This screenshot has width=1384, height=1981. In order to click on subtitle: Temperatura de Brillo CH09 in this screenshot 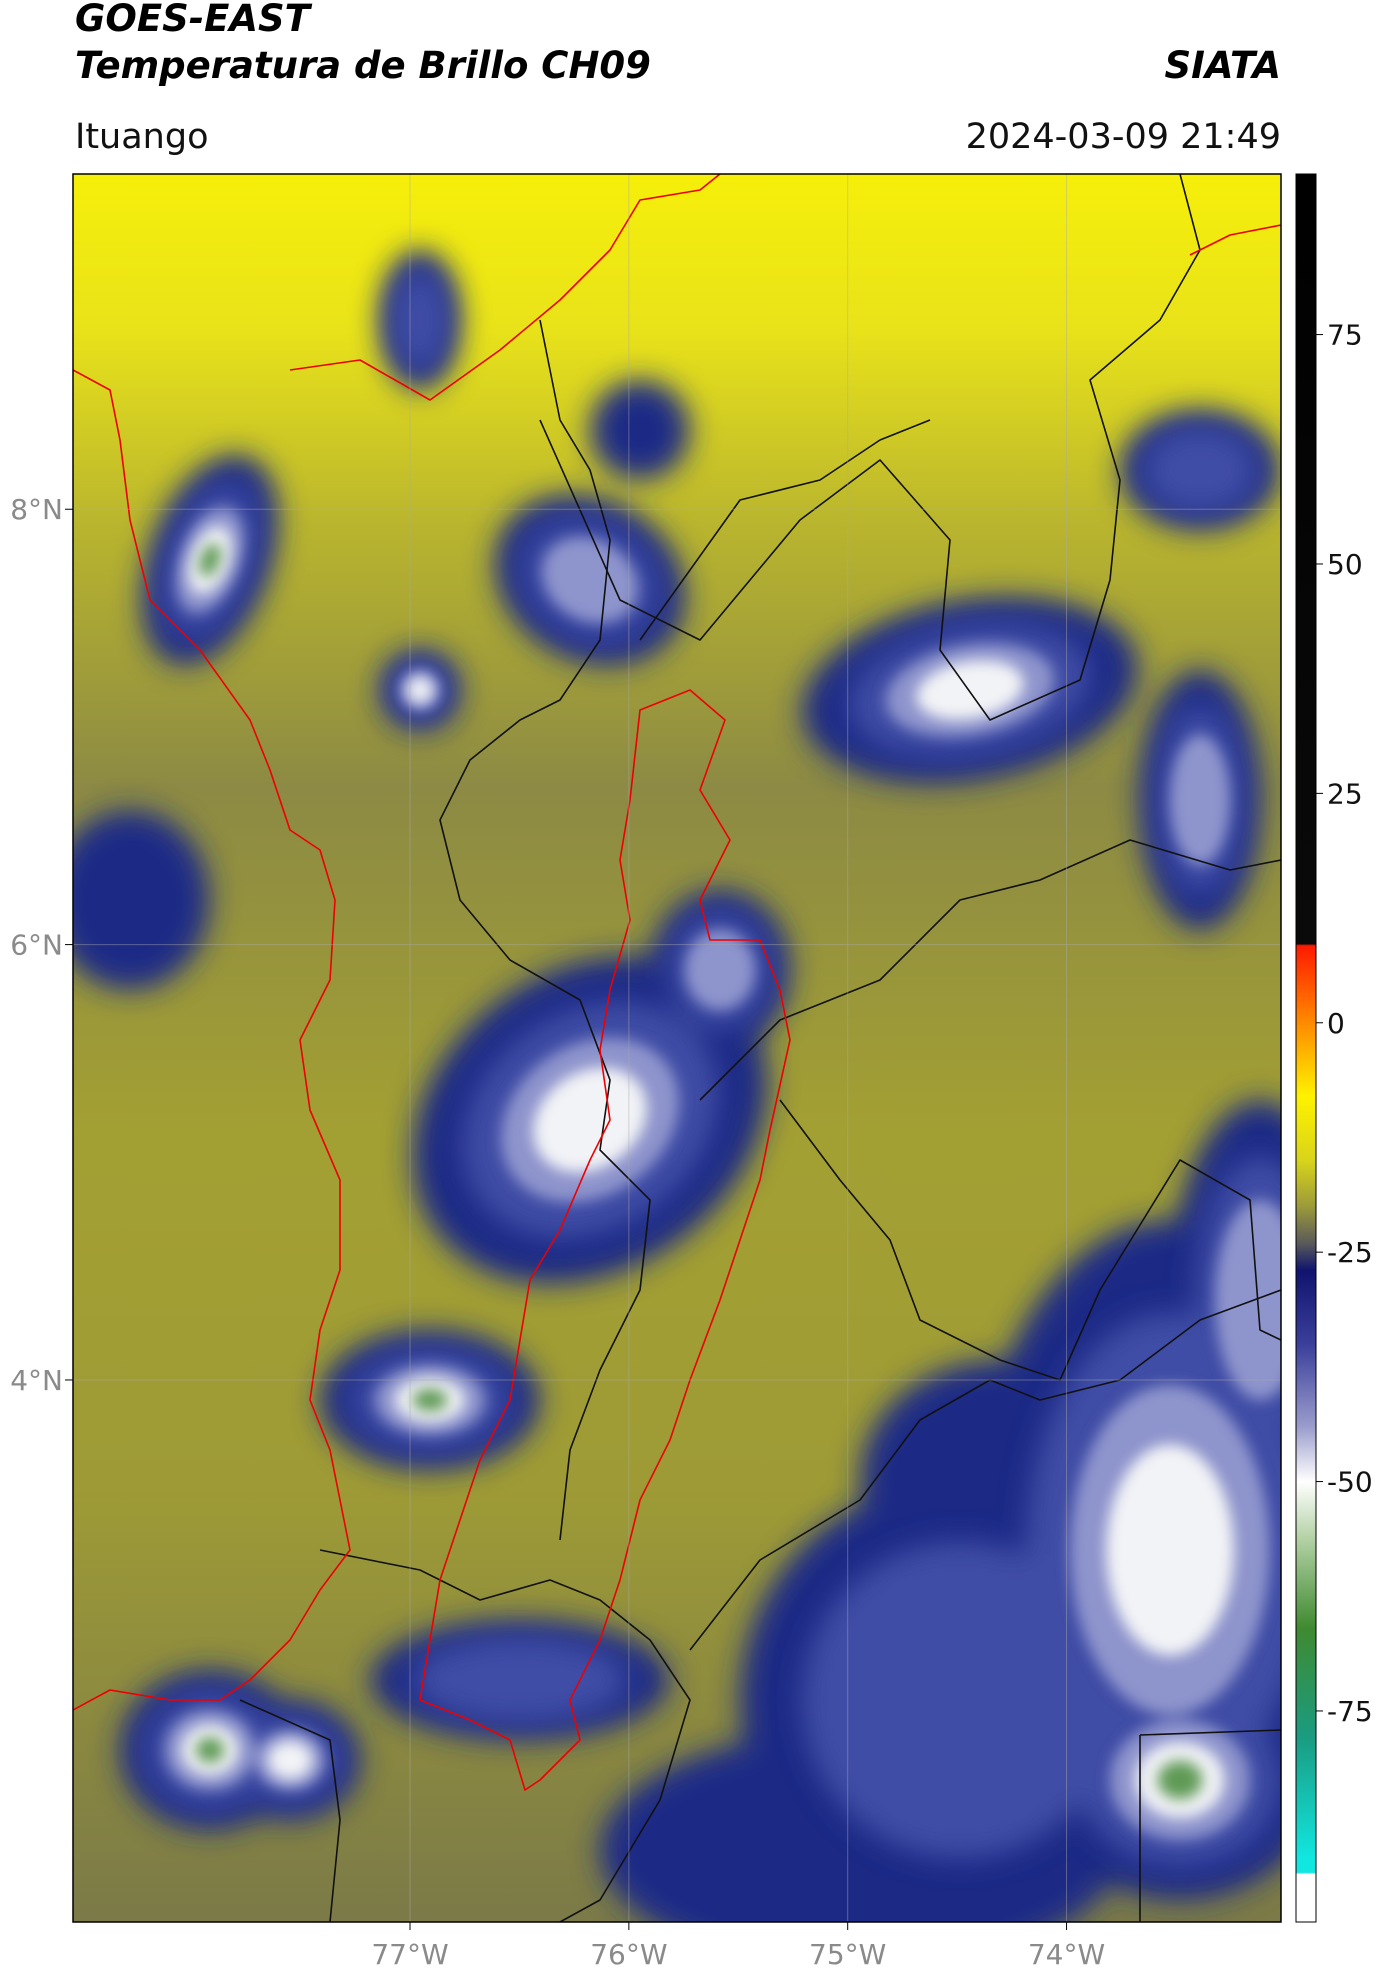, I will do `click(363, 65)`.